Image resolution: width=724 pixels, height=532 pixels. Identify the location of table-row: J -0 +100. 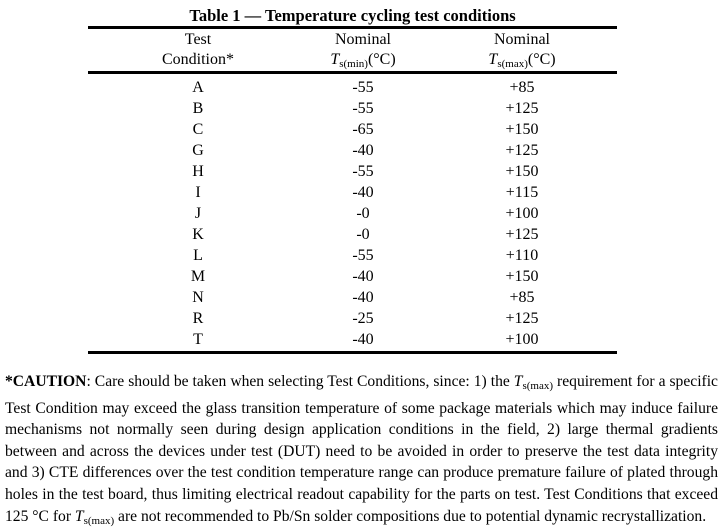
(352, 213).